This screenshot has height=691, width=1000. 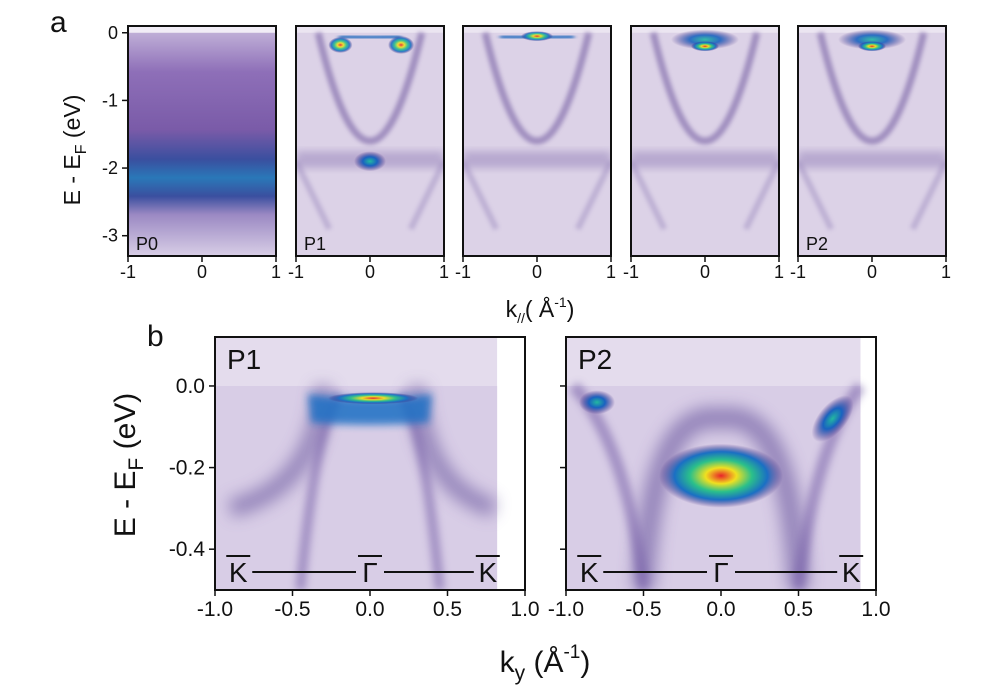 I want to click on right-spot, so click(x=832, y=418).